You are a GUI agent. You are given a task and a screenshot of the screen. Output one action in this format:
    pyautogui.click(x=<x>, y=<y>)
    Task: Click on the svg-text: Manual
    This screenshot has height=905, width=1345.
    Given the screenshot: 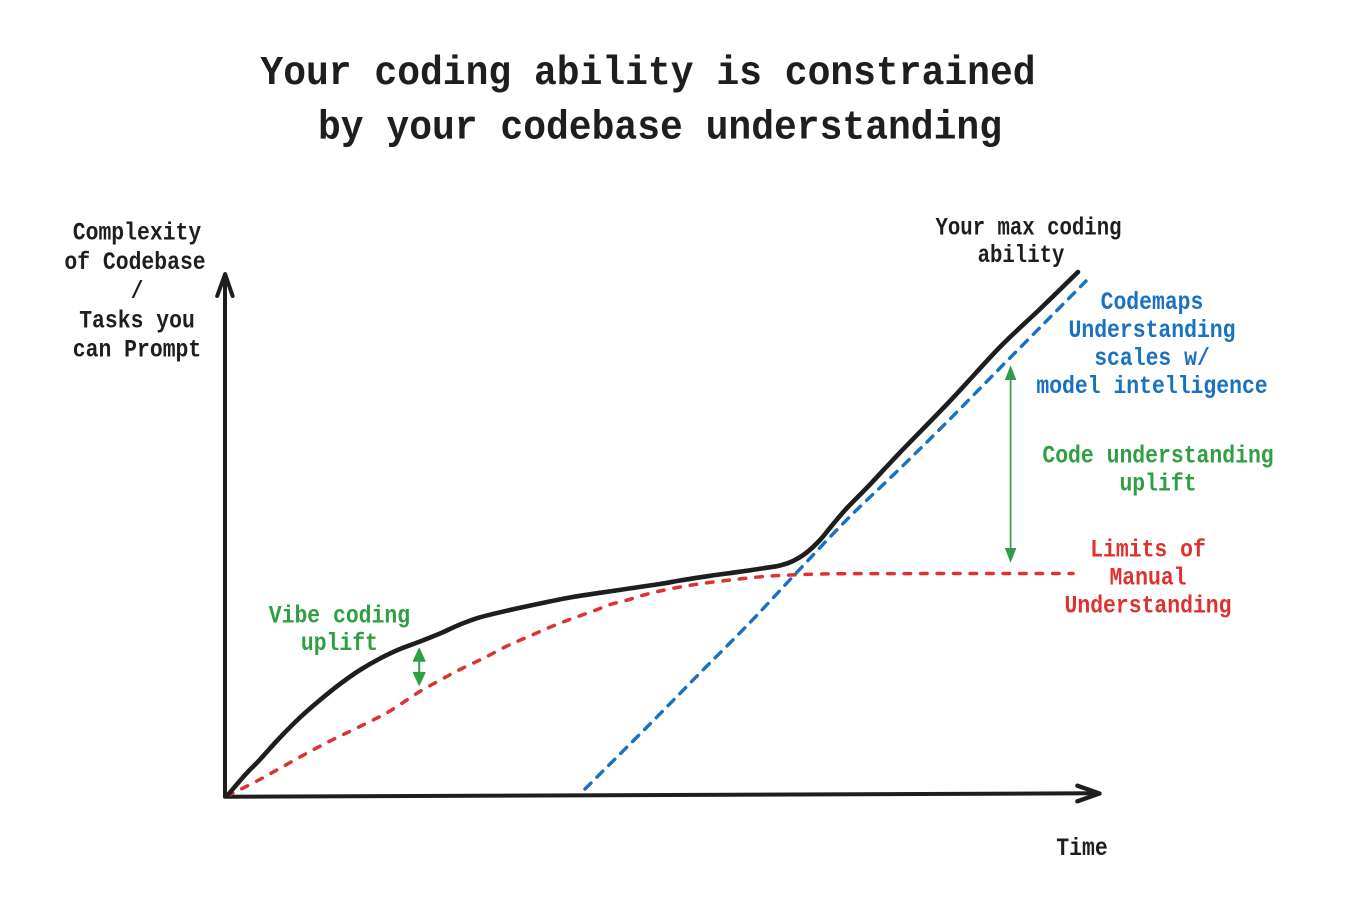 What is the action you would take?
    pyautogui.click(x=1147, y=578)
    